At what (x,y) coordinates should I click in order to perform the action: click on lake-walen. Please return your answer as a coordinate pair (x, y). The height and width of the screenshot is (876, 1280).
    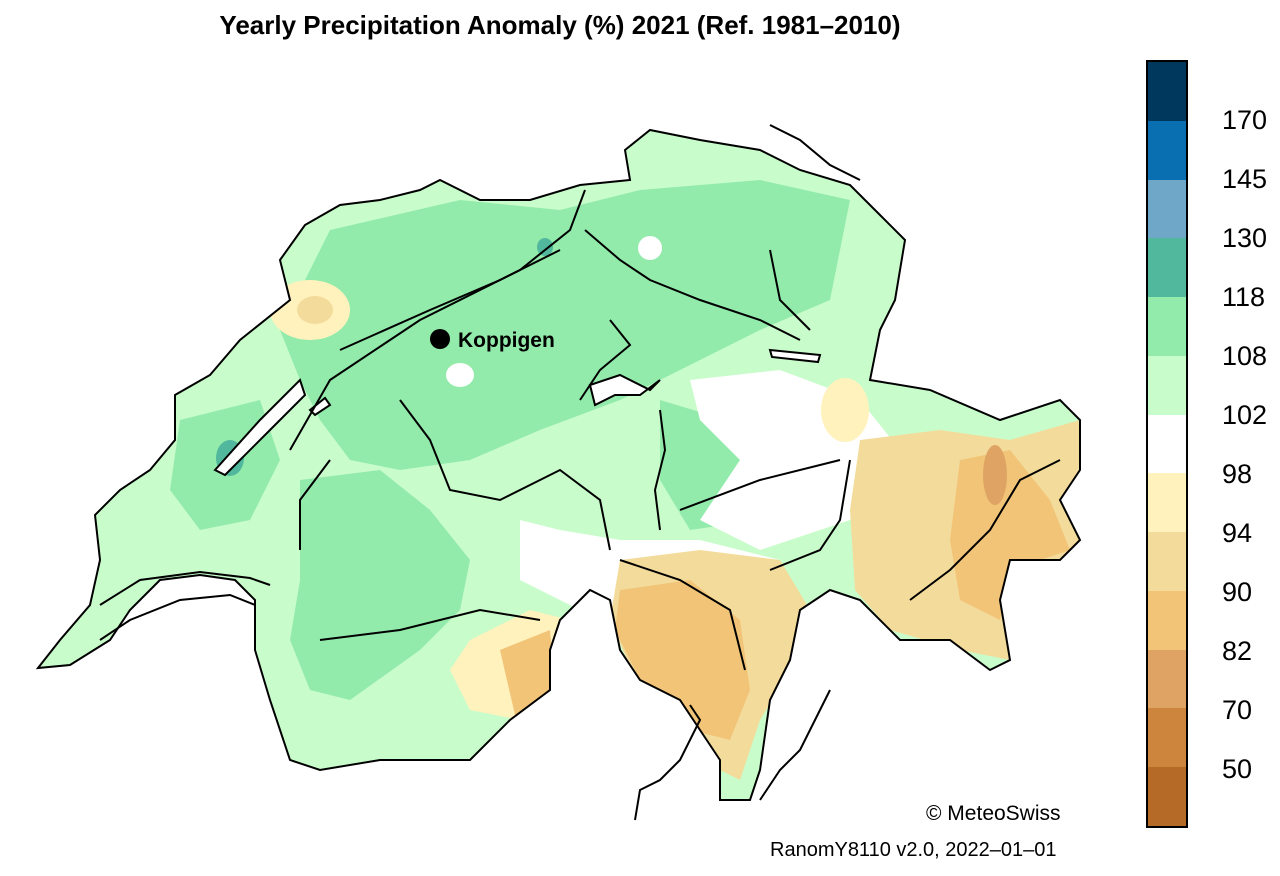
    Looking at the image, I should click on (795, 356).